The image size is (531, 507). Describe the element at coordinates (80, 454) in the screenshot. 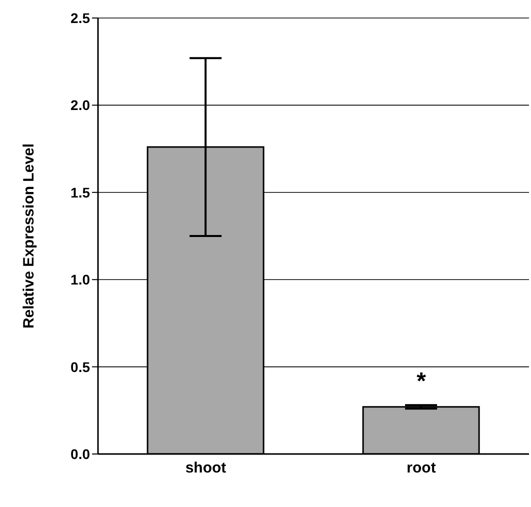

I see `y-tick-label: 0.0` at that location.